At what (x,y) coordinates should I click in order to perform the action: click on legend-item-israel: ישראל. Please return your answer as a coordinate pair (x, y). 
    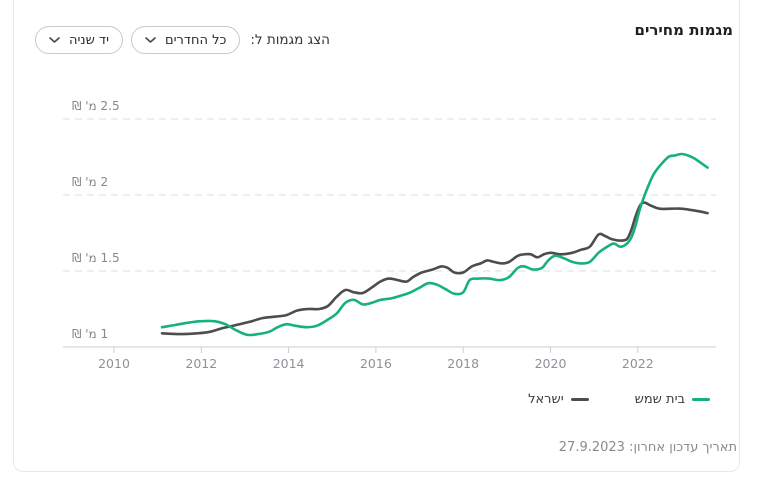
    Looking at the image, I should click on (558, 399).